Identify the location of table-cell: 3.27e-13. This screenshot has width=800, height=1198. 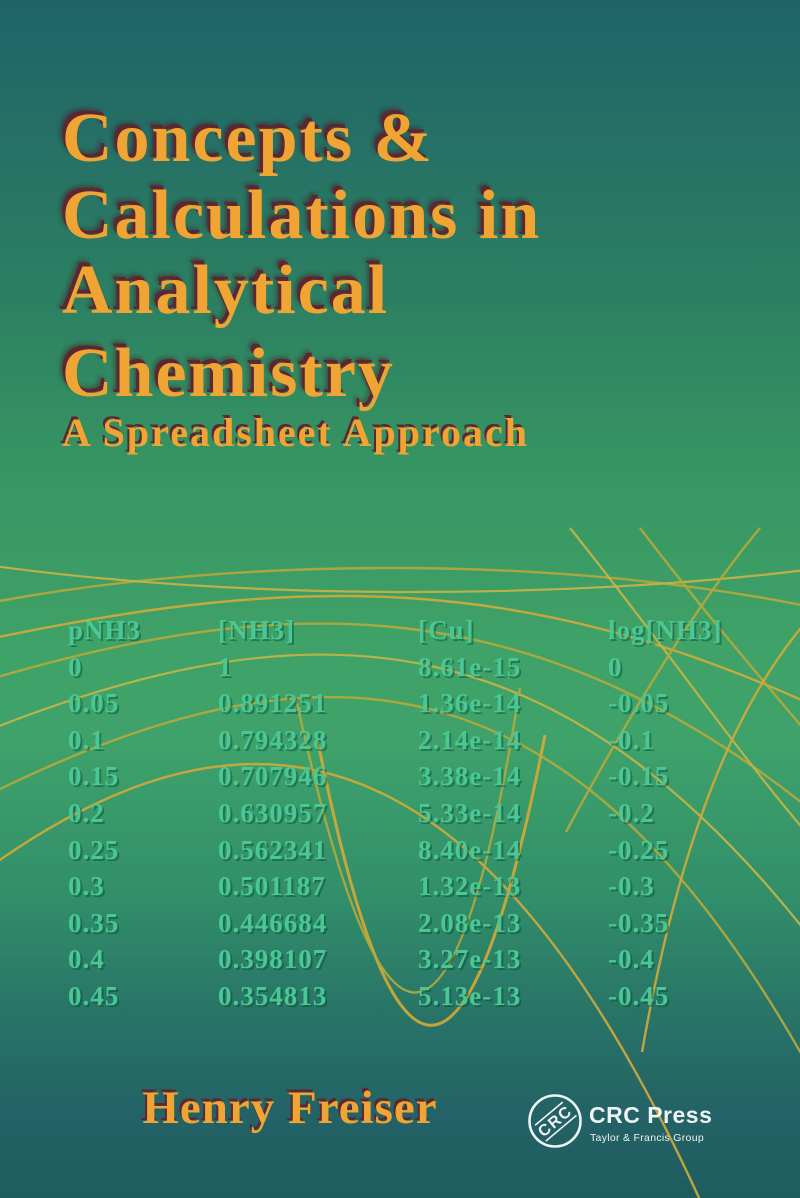
(470, 959).